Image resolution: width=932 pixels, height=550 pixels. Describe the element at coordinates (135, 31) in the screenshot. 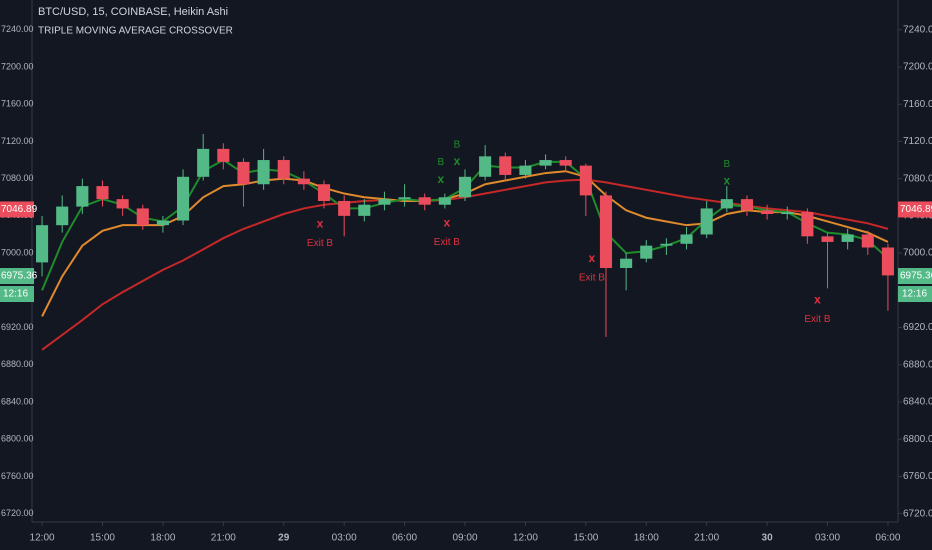

I see `indicator-name: TRIPLE MOVING AVERAGE CROSSOVER` at that location.